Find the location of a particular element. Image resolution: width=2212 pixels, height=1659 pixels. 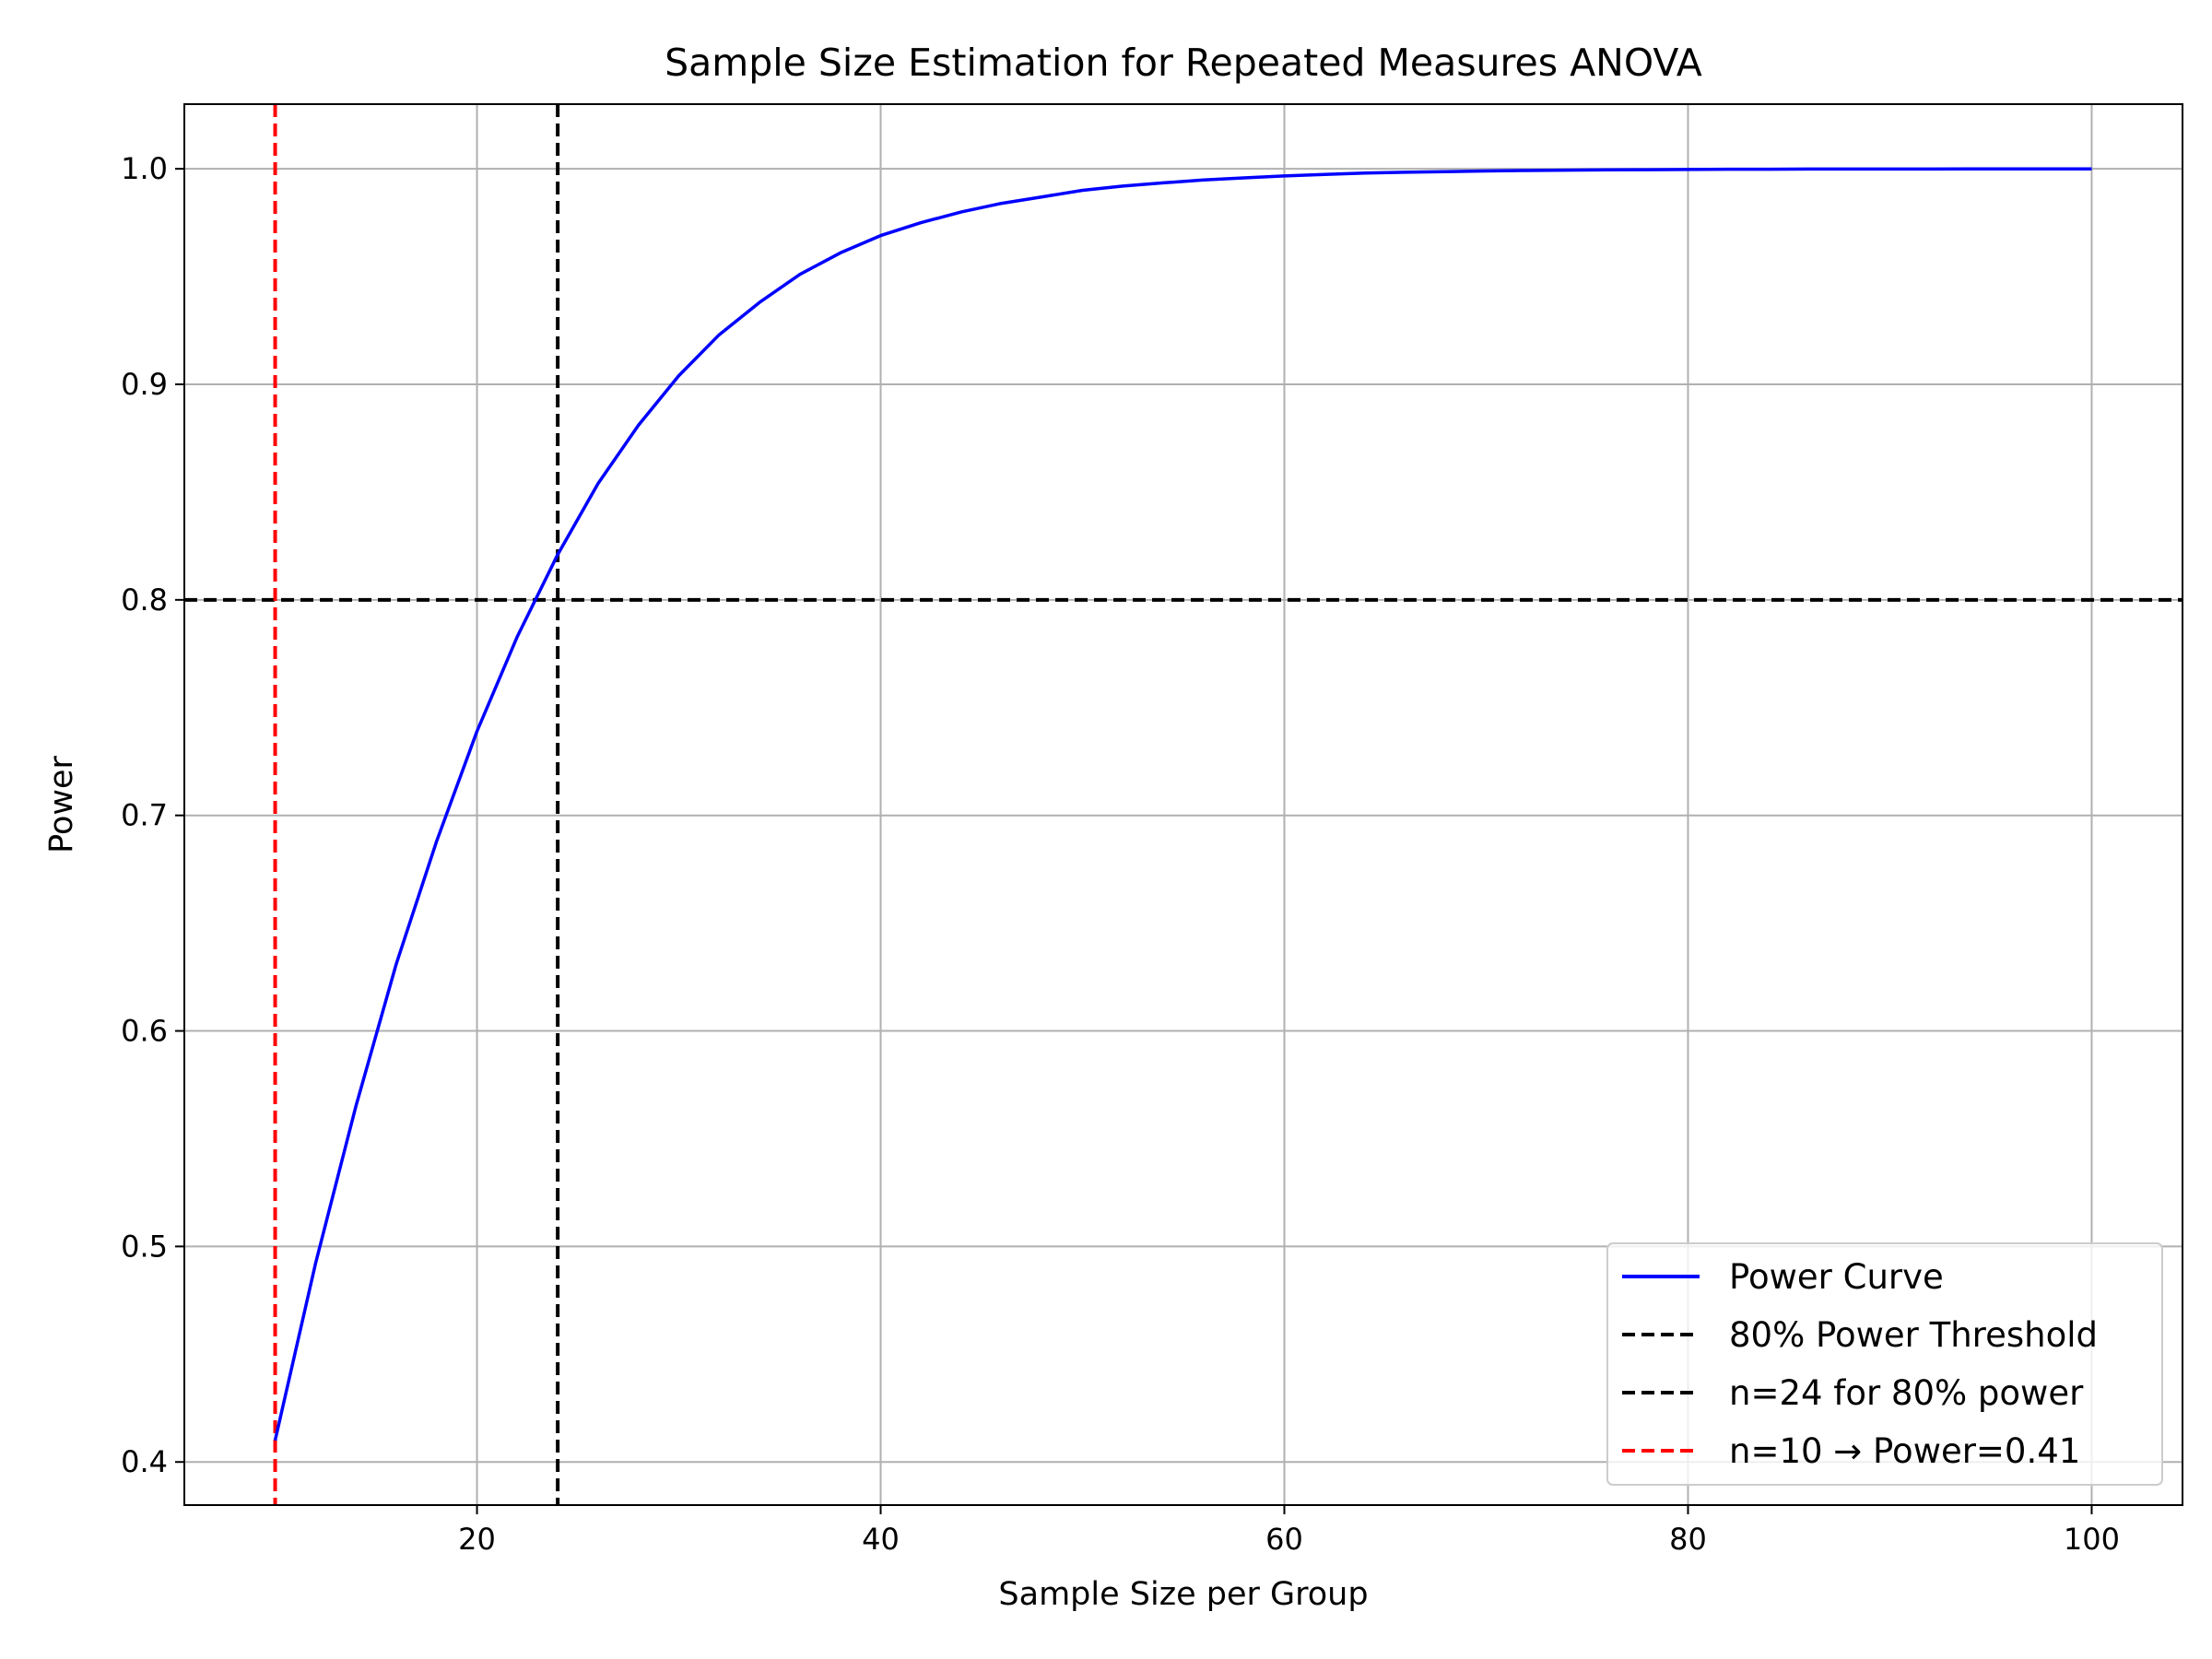

legend-label: 80% Power Threshold is located at coordinates (1913, 1335).